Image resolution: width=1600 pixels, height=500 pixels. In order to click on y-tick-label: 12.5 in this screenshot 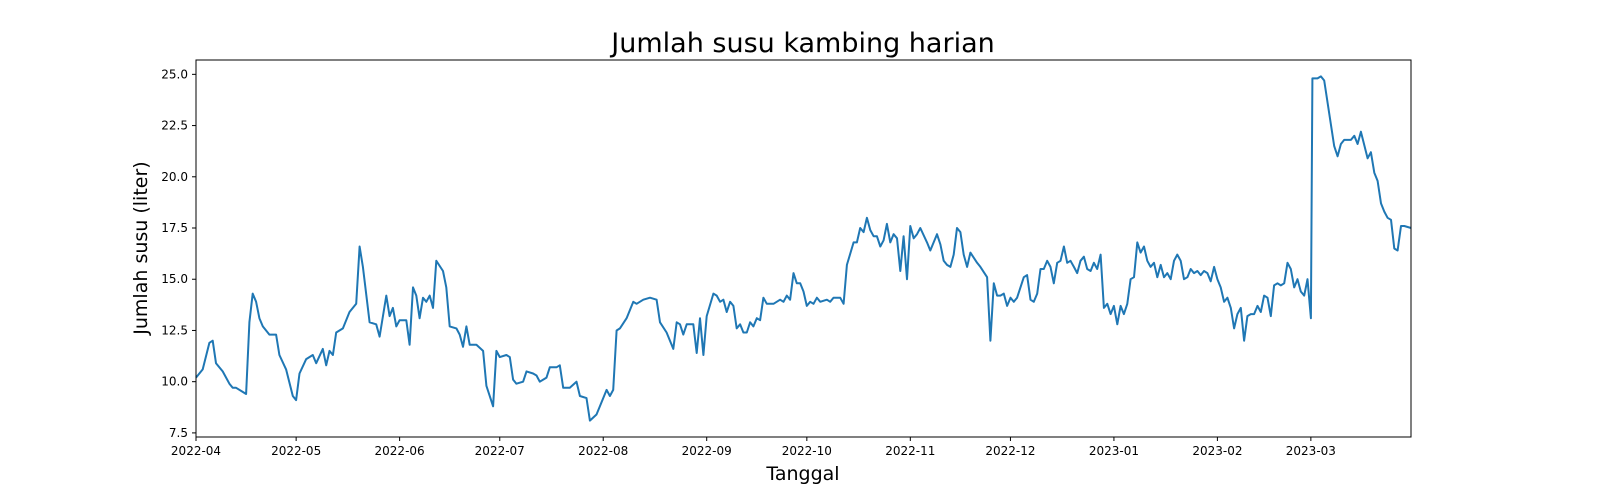, I will do `click(174, 330)`.